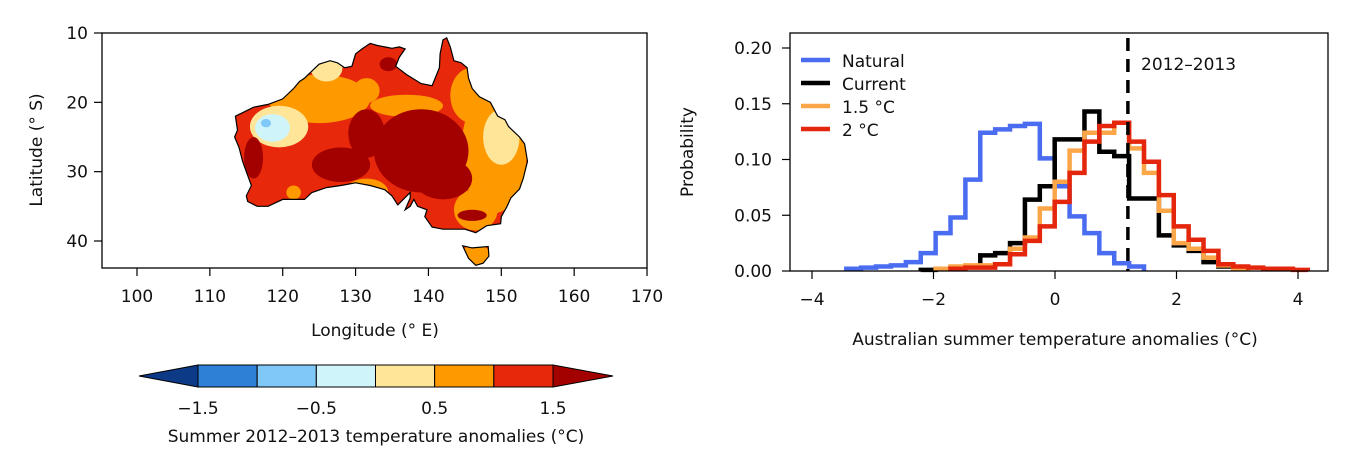  I want to click on map-y-tick-label: 20, so click(77, 103).